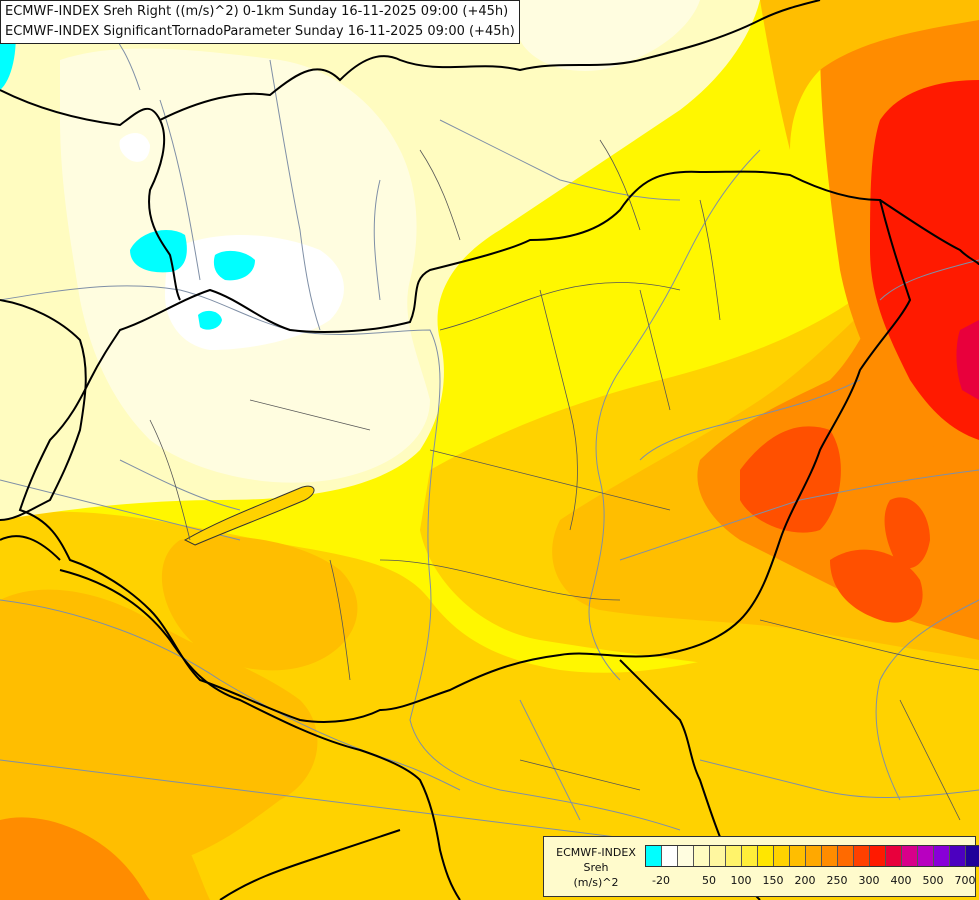 This screenshot has height=900, width=979. Describe the element at coordinates (596, 882) in the screenshot. I see `legend-unit: (m/s)^2` at that location.